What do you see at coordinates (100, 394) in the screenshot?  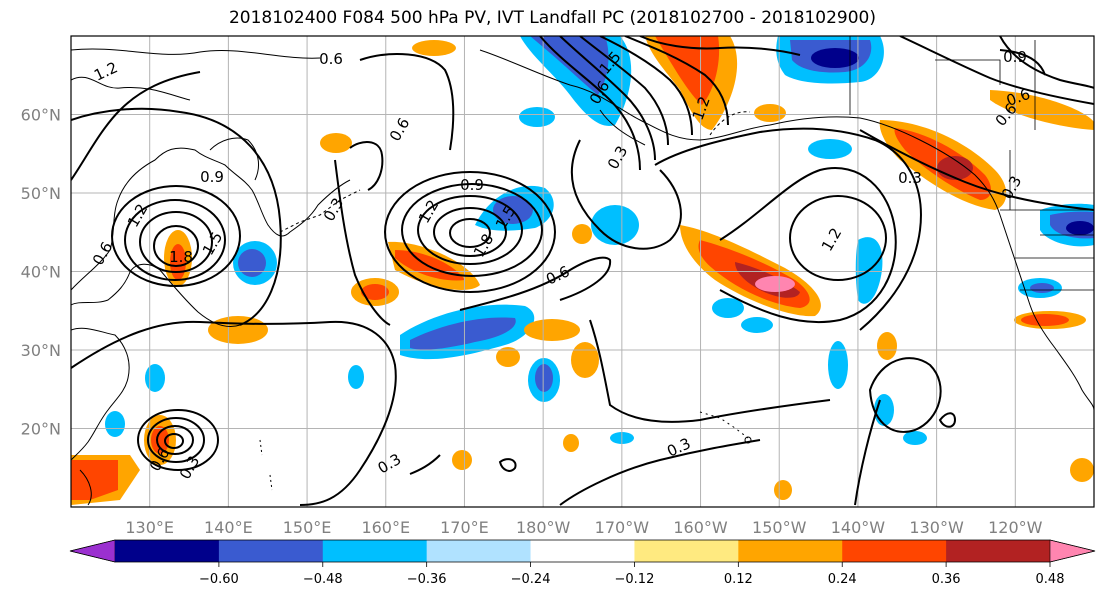 I see `coastline-china` at bounding box center [100, 394].